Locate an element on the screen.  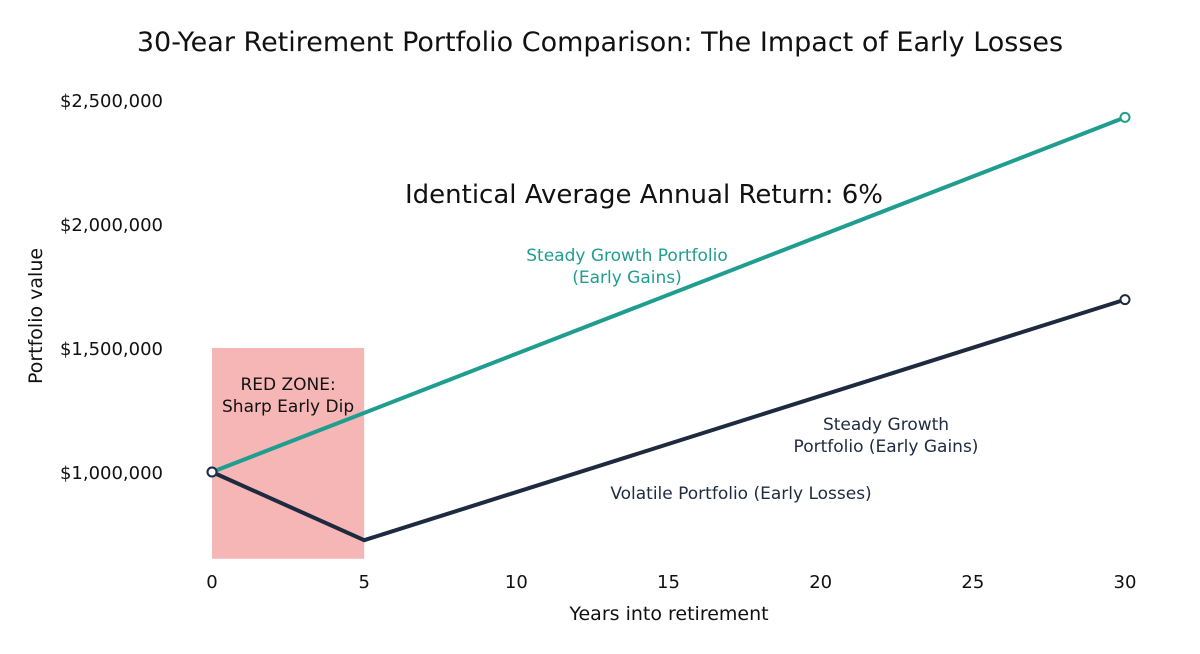
red-zone-rect is located at coordinates (288, 453).